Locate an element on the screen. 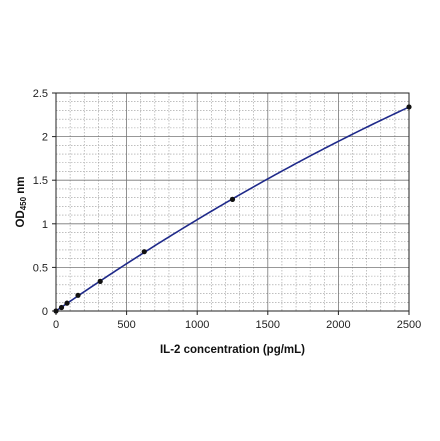  y-axis-title-unit: nm is located at coordinates (21, 186).